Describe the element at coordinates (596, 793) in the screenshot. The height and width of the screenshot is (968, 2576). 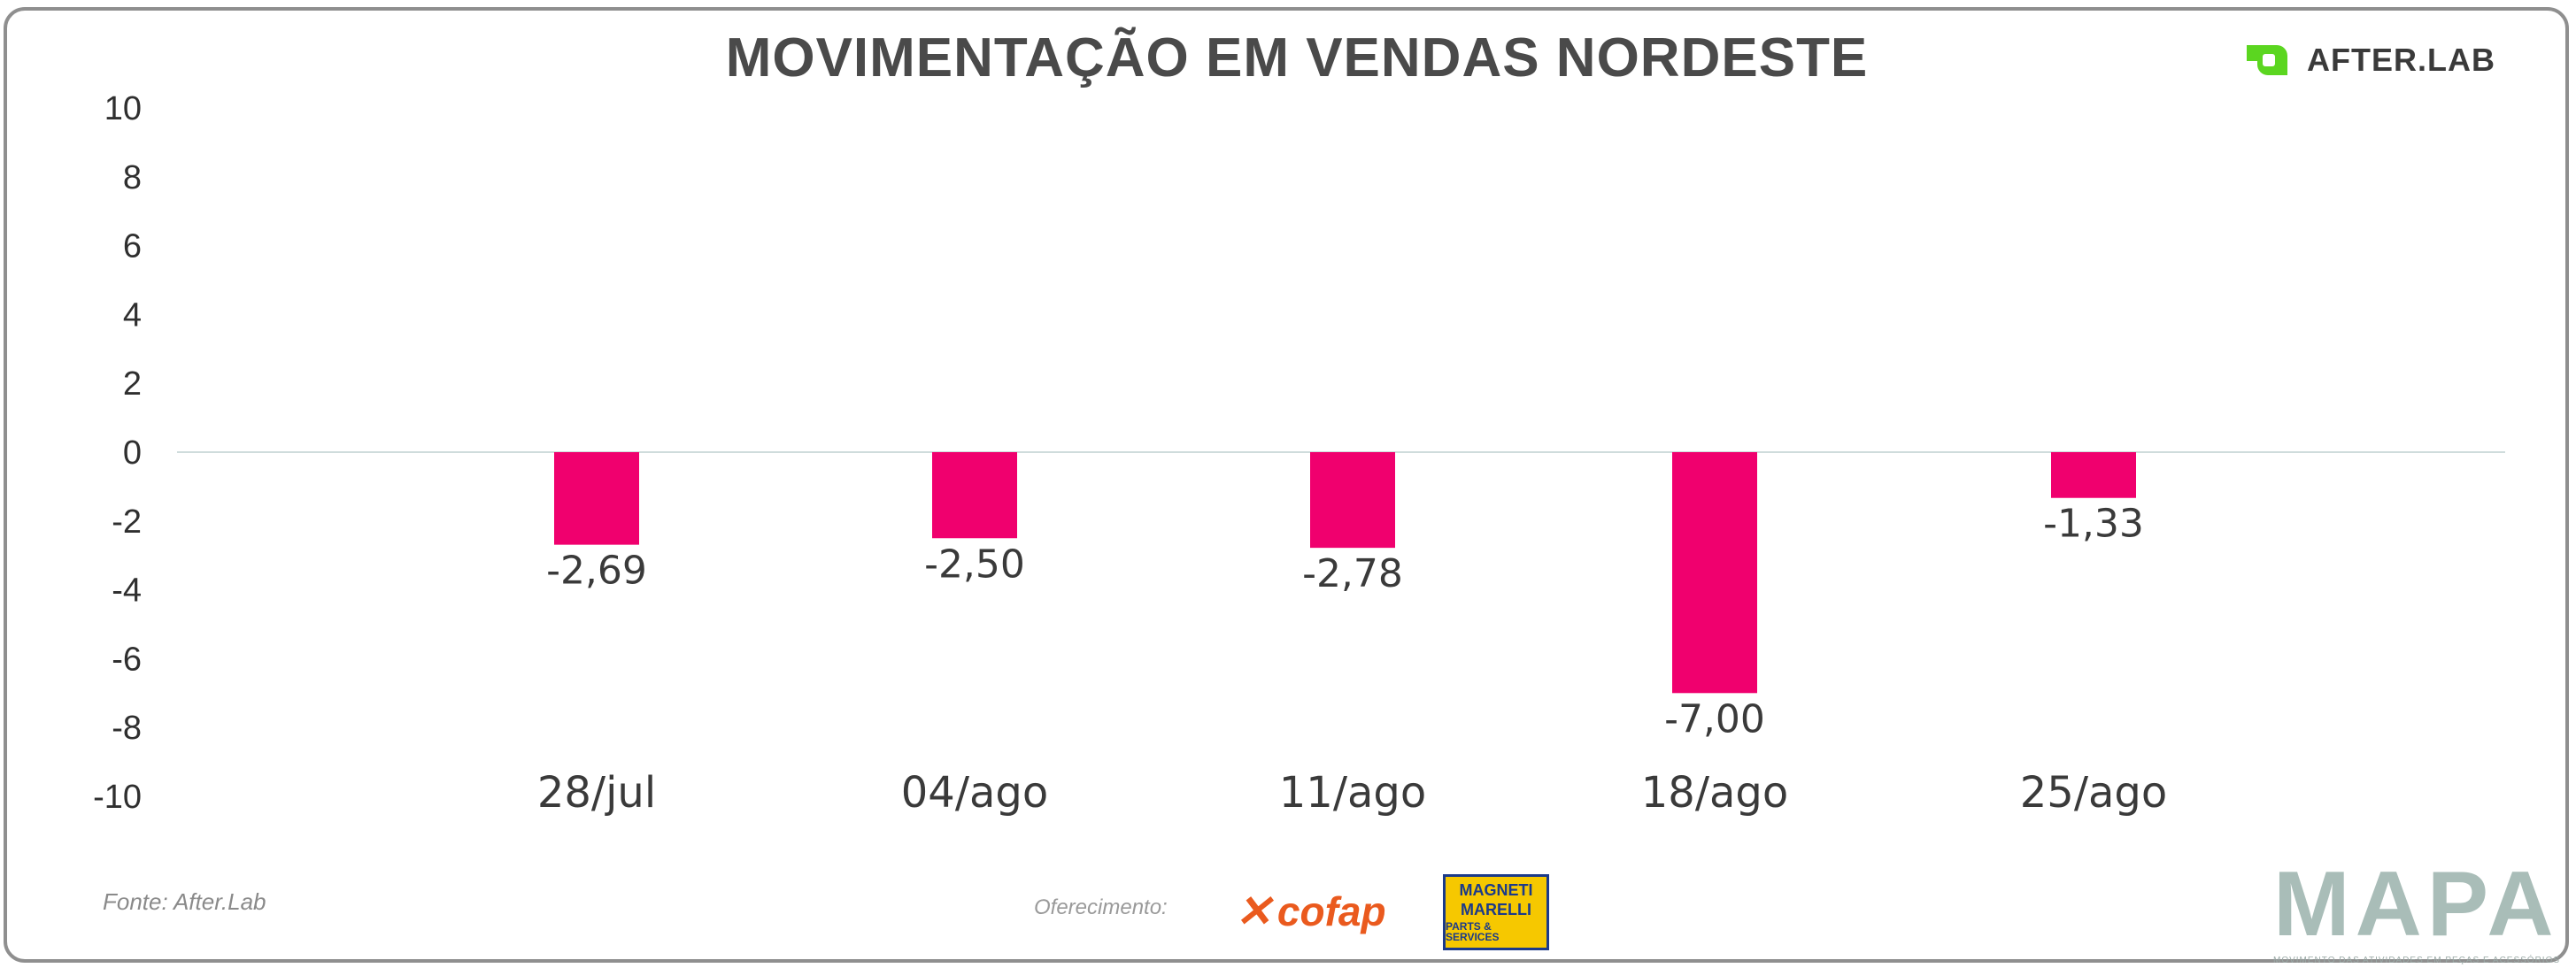
I see `x-tick-label: 28/jul` at that location.